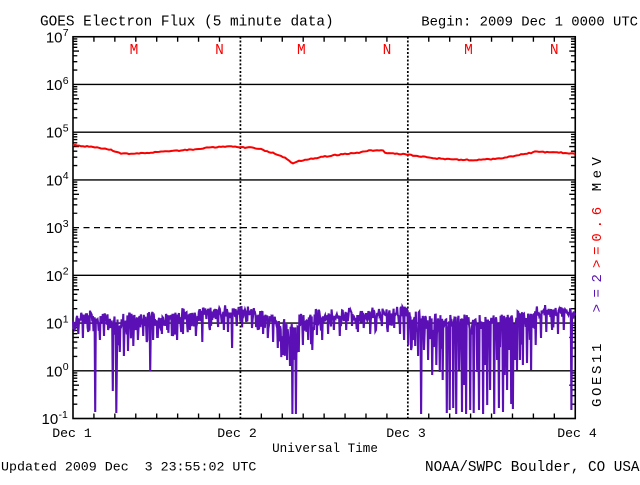 The image size is (640, 485). Describe the element at coordinates (325, 449) in the screenshot. I see `svg-text: Universal Time` at that location.